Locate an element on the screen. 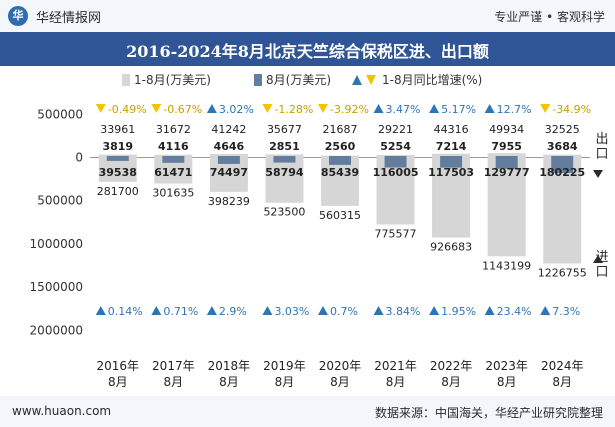  import-month-value-label: 39538 is located at coordinates (118, 172).